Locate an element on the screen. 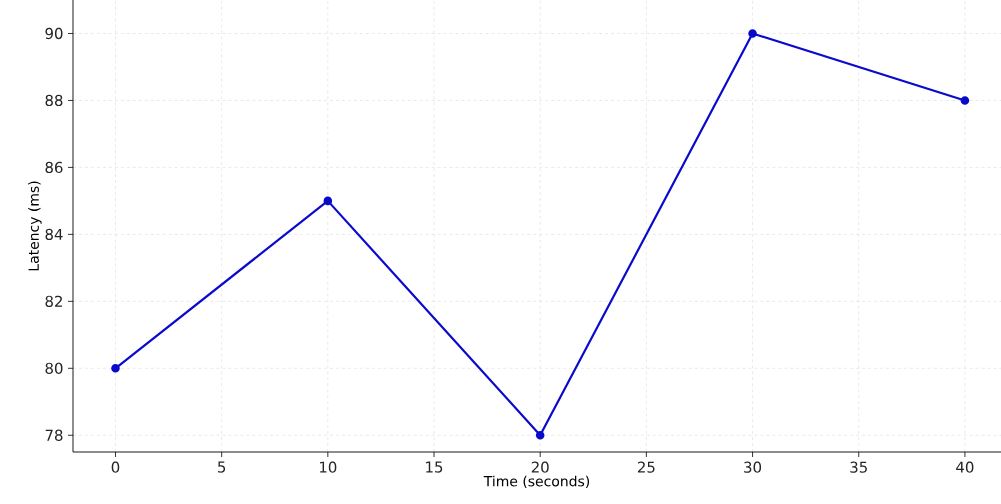 This screenshot has width=1001, height=504. x-tick-label: 20 is located at coordinates (540, 467).